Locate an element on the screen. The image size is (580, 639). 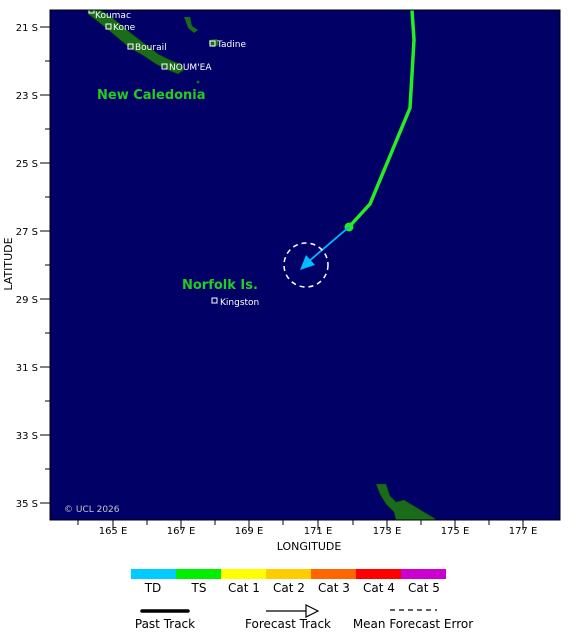
loyalty-island-north is located at coordinates (191, 25).